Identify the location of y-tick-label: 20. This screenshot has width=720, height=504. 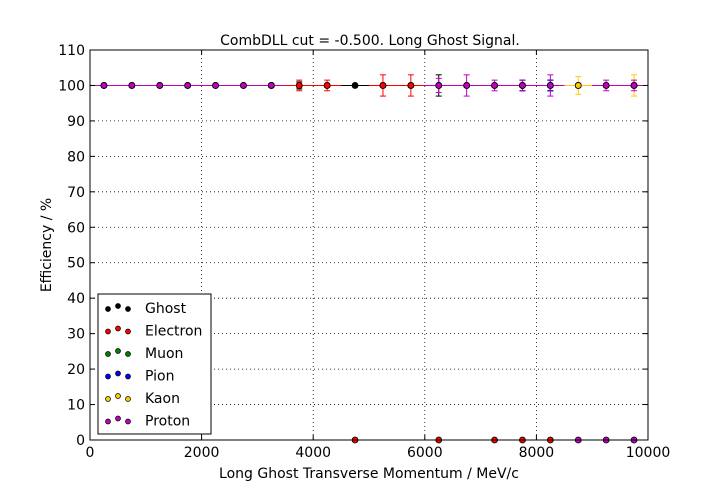
(76, 370).